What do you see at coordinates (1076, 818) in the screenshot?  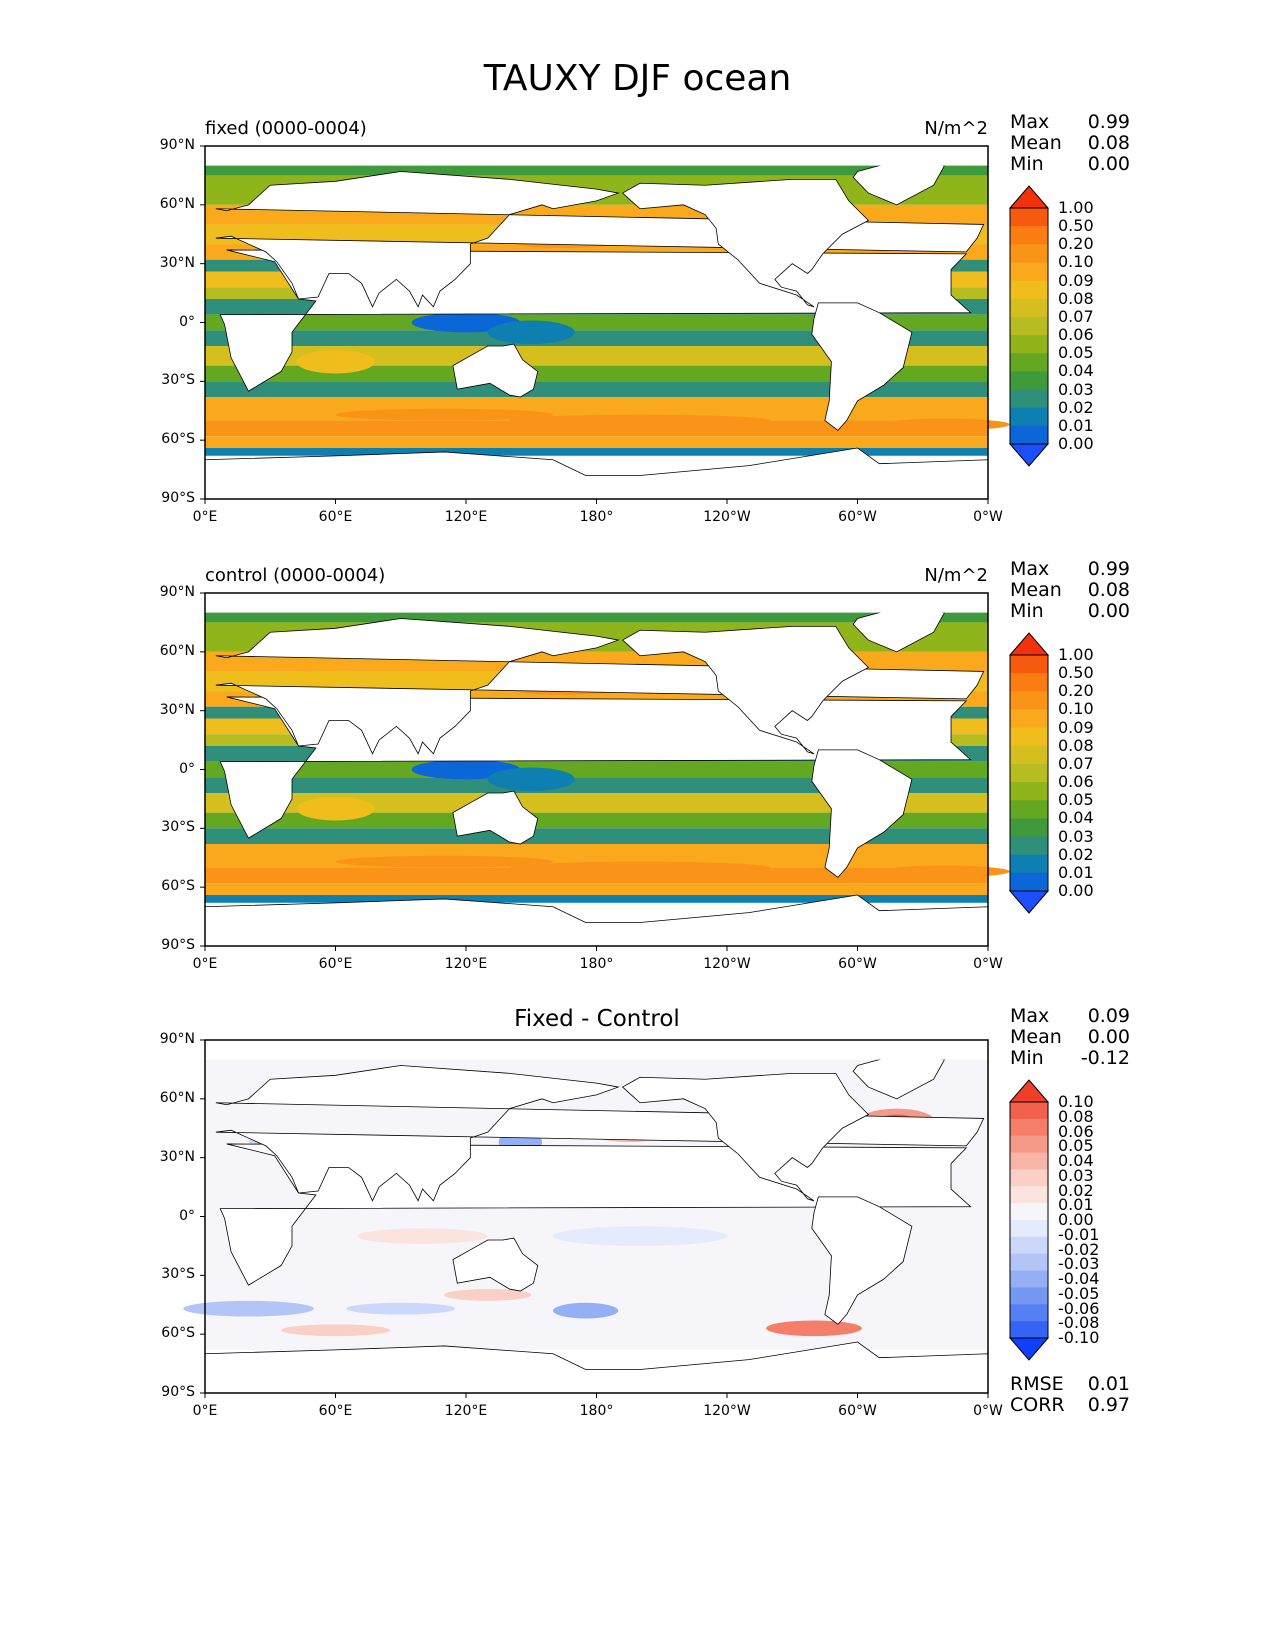 I see `colorbar-label: 0.04` at bounding box center [1076, 818].